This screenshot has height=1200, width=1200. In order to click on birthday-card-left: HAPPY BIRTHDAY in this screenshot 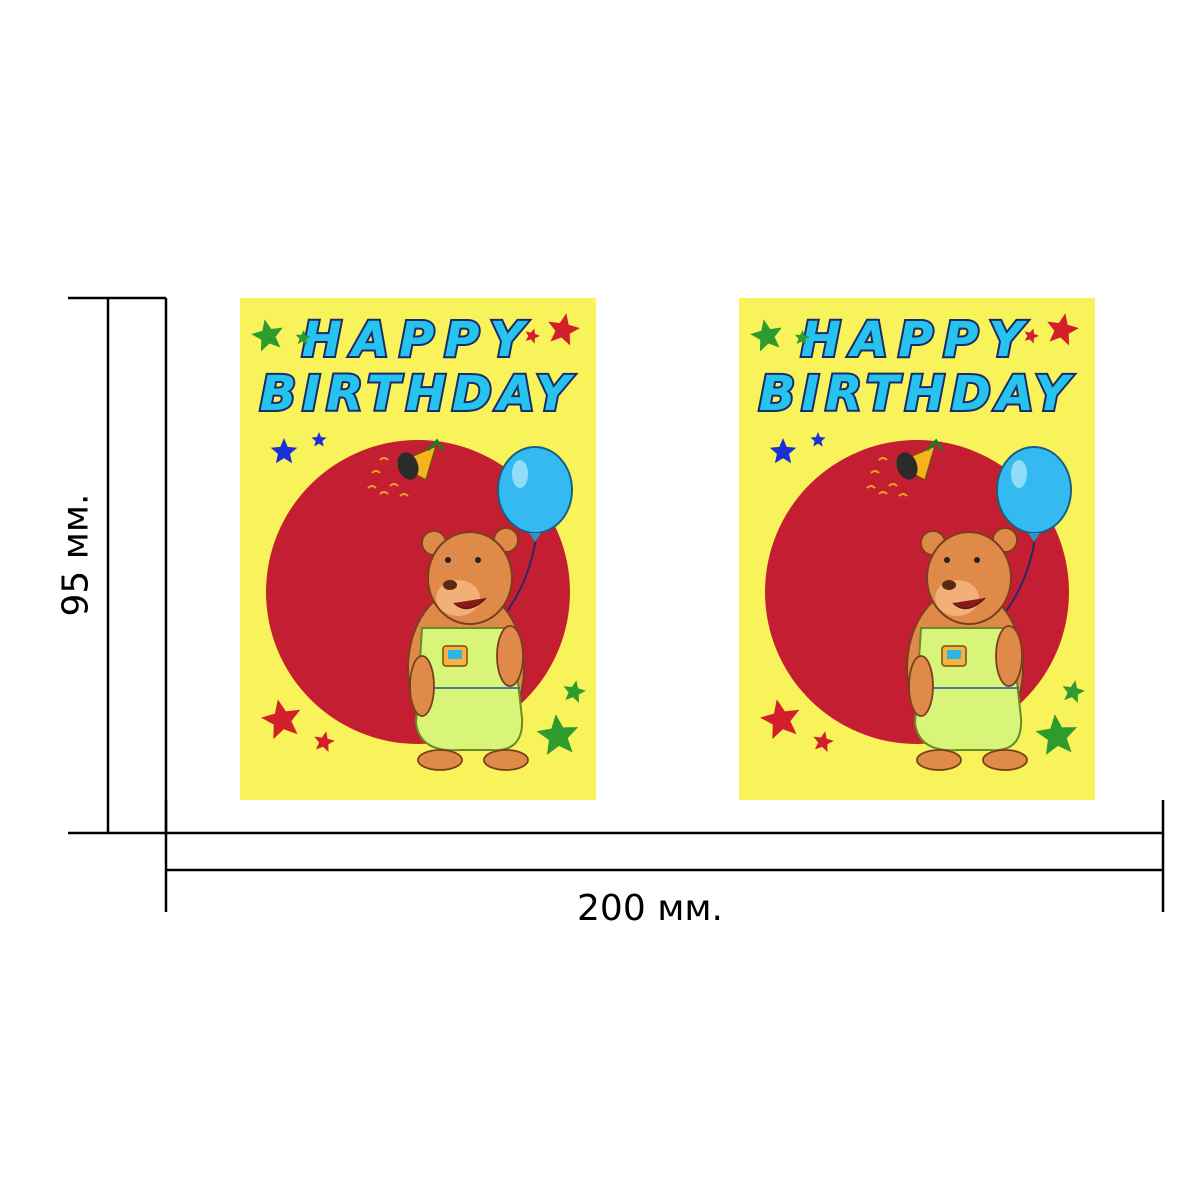, I will do `click(418, 549)`.